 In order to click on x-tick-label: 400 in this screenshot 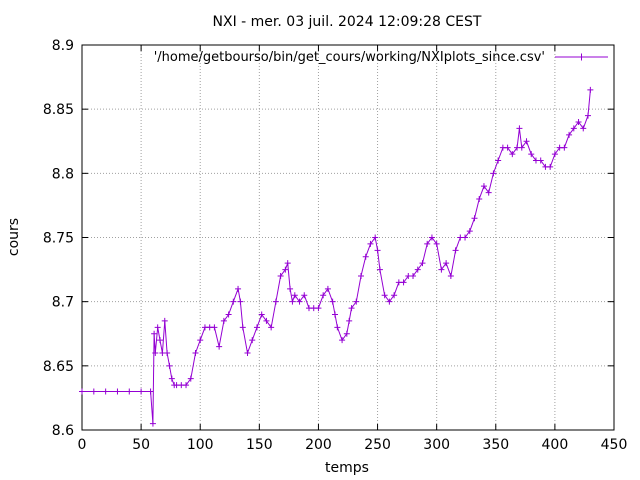, I will do `click(555, 445)`.